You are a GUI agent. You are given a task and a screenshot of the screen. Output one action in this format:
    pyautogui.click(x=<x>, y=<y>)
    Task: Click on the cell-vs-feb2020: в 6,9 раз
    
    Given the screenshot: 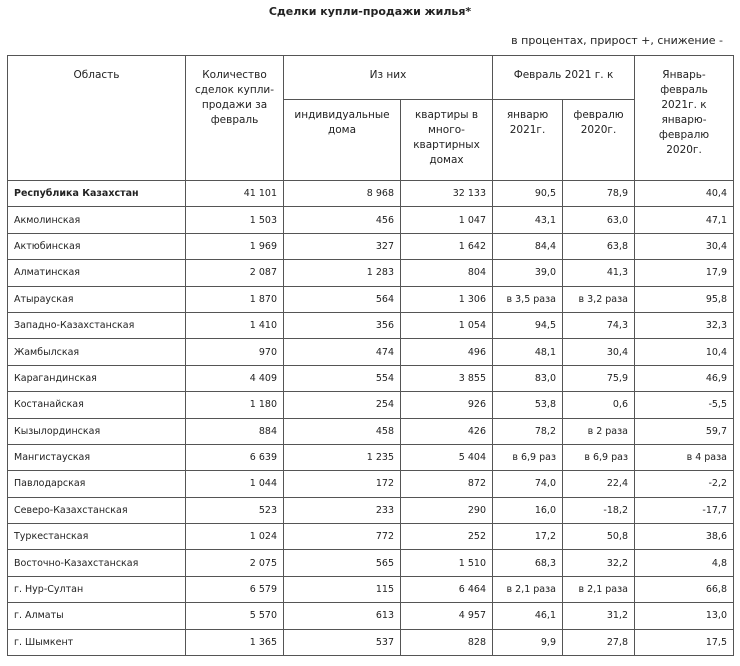 What is the action you would take?
    pyautogui.click(x=598, y=457)
    